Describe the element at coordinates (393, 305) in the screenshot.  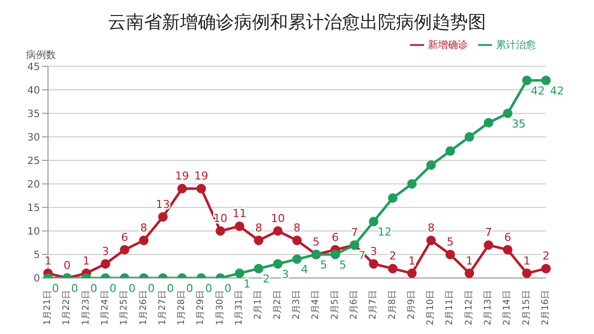
I see `x-tick-label: 2月8日` at that location.